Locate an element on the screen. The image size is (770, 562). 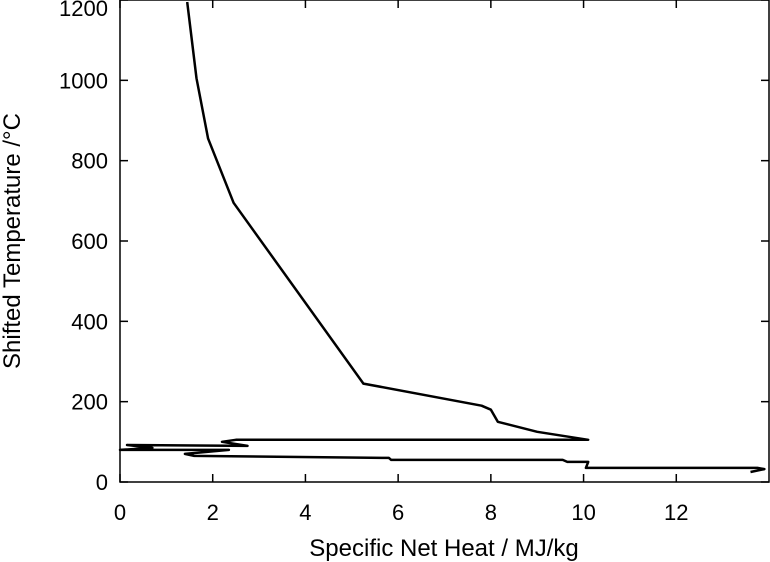
y-tick-label-3: 600 is located at coordinates (89, 241).